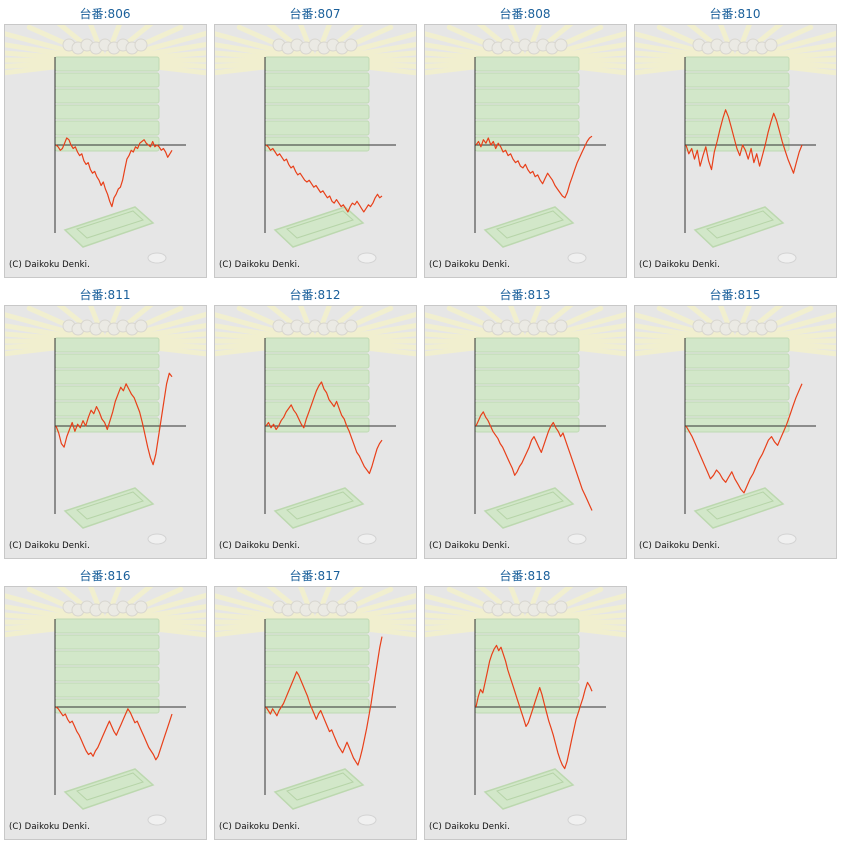  What do you see at coordinates (315, 14) in the screenshot?
I see `unit-number-link: 台番:807` at bounding box center [315, 14].